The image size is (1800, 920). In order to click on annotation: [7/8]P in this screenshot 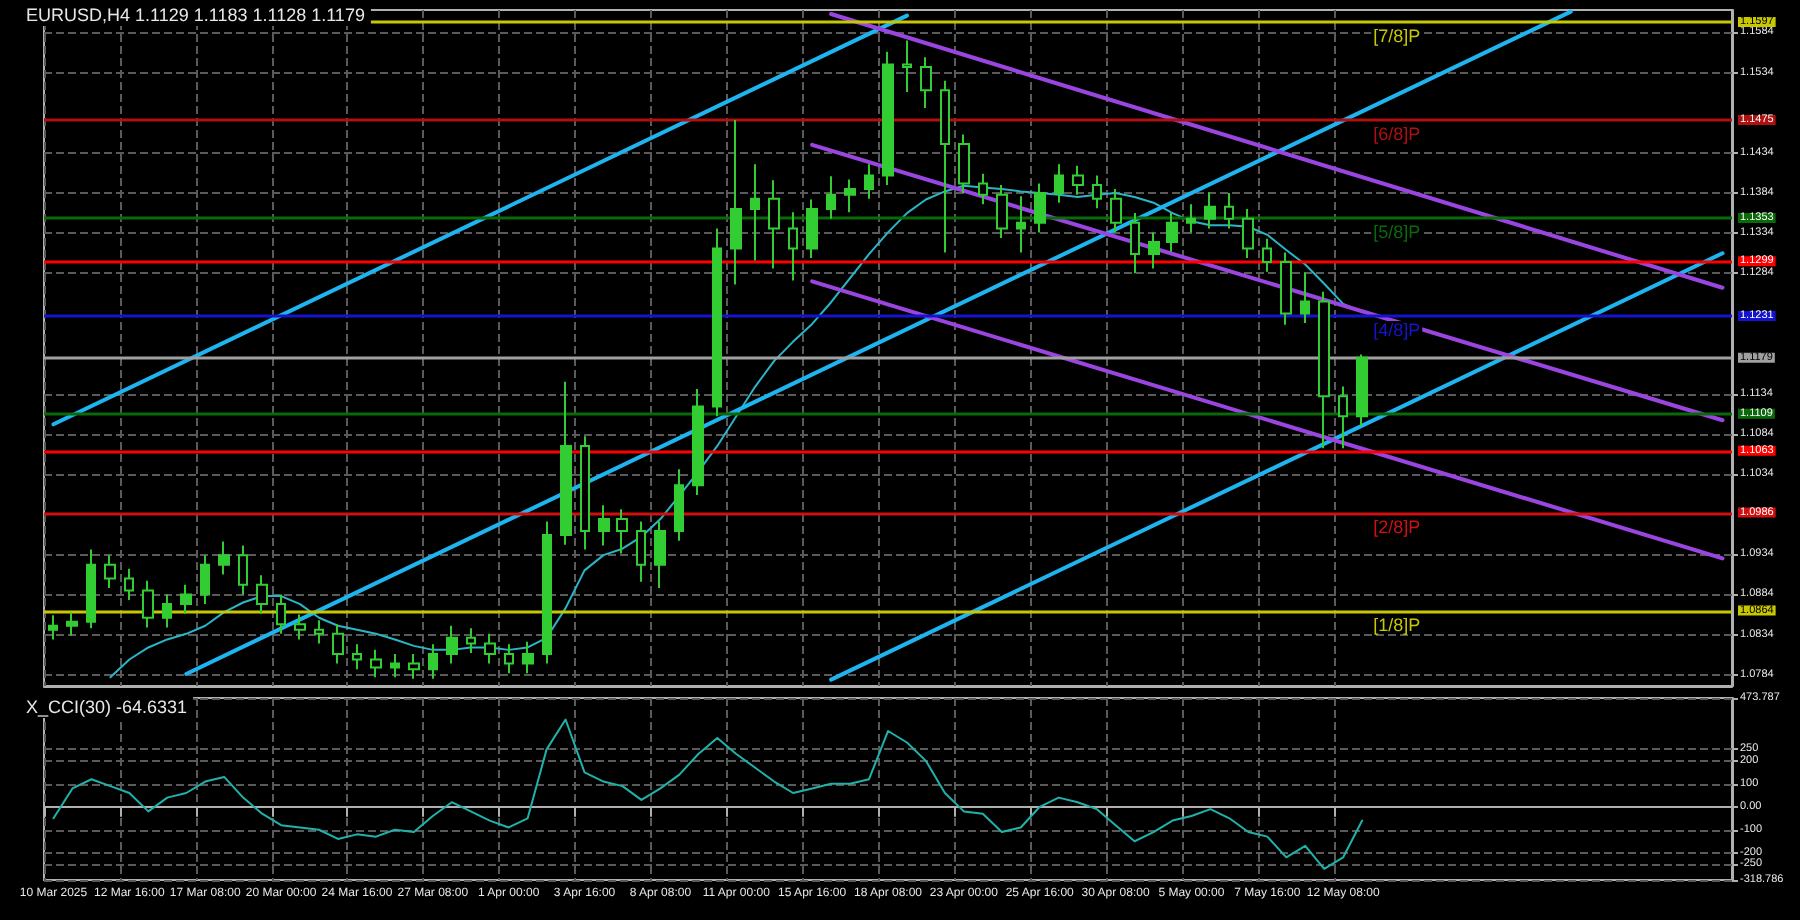, I will do `click(1397, 36)`.